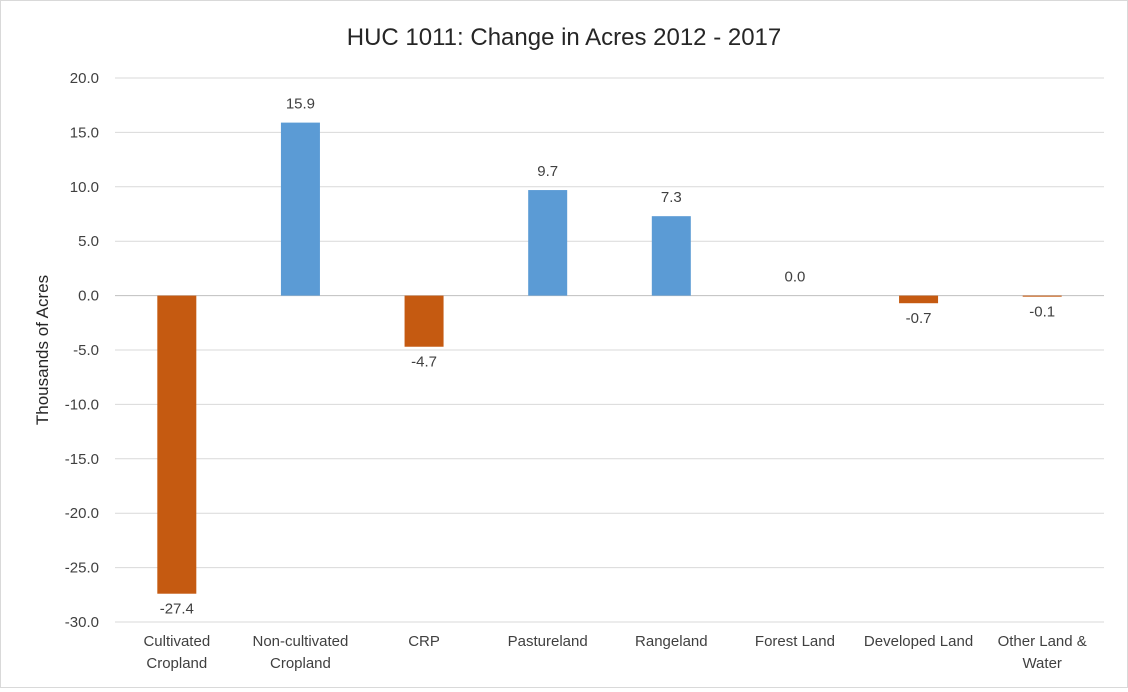 The image size is (1128, 692). Describe the element at coordinates (1041, 663) in the screenshot. I see `x-category-label: Water` at that location.